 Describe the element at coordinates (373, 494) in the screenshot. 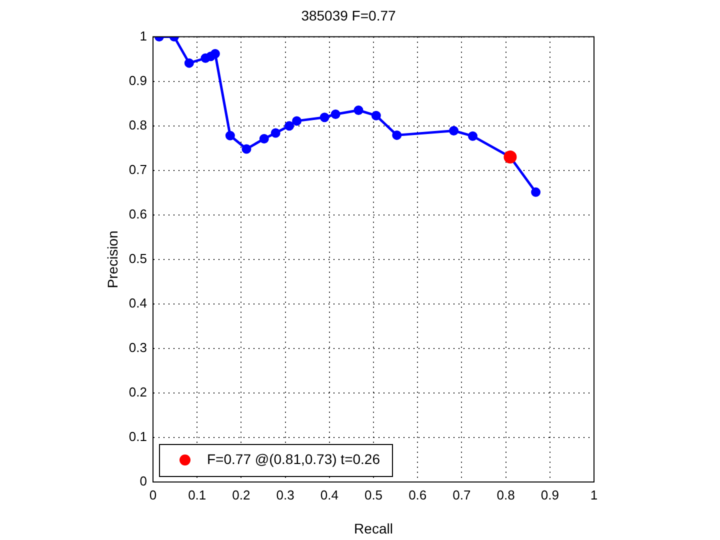

I see `x-tick-label: 0.5` at that location.